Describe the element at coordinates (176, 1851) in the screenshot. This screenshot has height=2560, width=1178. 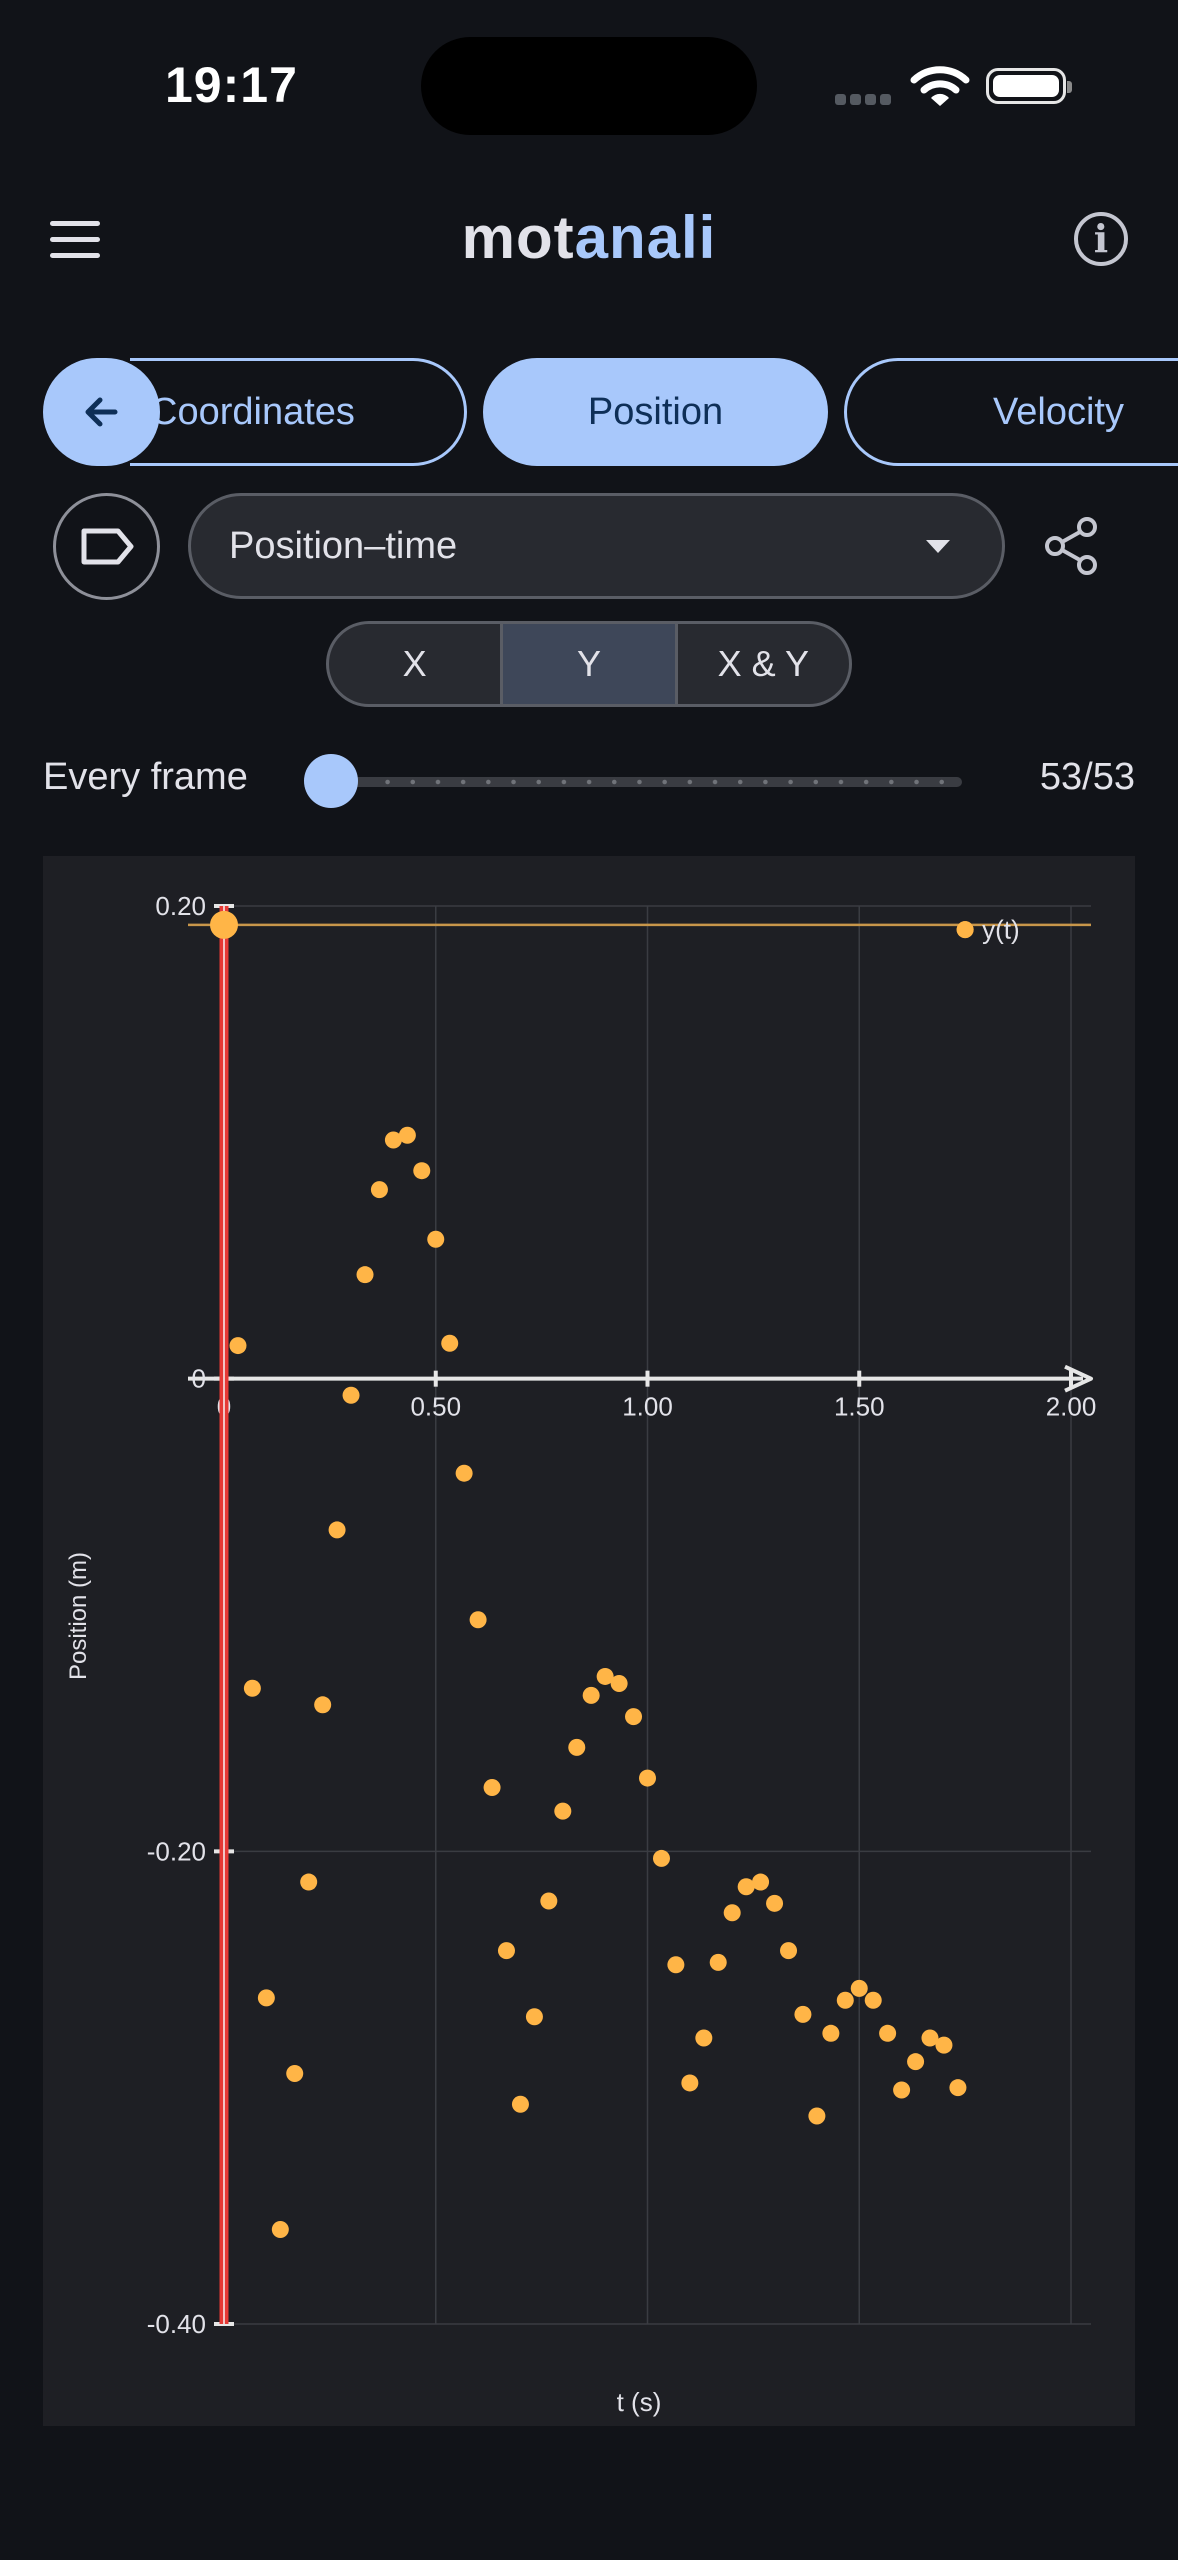
I see `y-tick-label: -0.20` at that location.